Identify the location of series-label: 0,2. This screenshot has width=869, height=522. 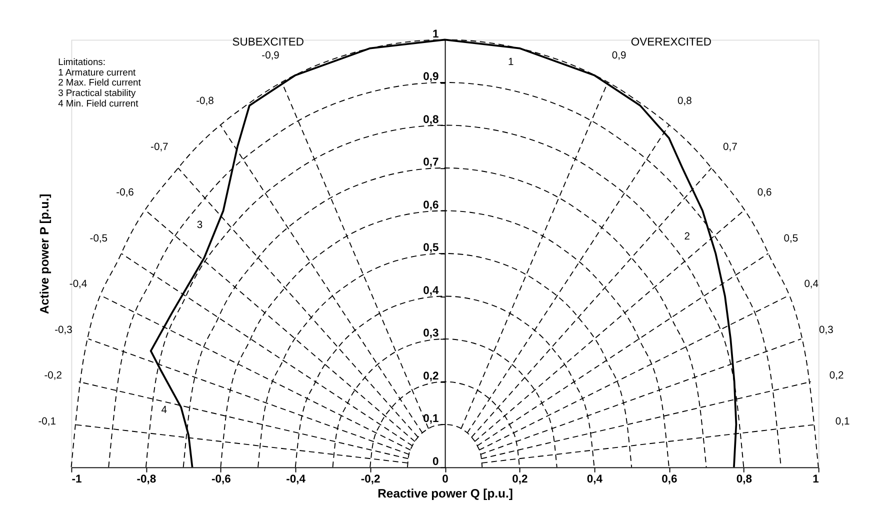
(836, 376).